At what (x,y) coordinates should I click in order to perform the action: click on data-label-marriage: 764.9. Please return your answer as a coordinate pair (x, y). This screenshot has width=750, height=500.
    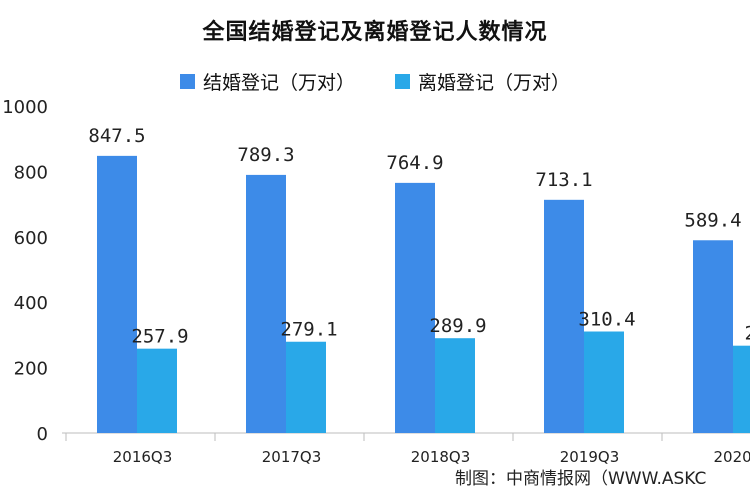
    Looking at the image, I should click on (414, 163).